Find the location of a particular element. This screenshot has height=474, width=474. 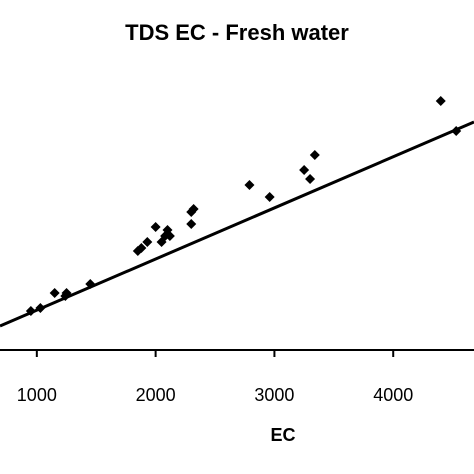

chart-title: TDS EC - Fresh water is located at coordinates (237, 32).